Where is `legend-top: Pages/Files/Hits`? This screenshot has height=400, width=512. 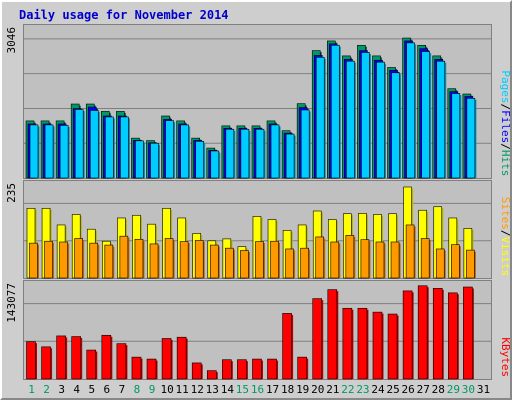
legend-top: Pages/Files/Hits is located at coordinates (505, 123).